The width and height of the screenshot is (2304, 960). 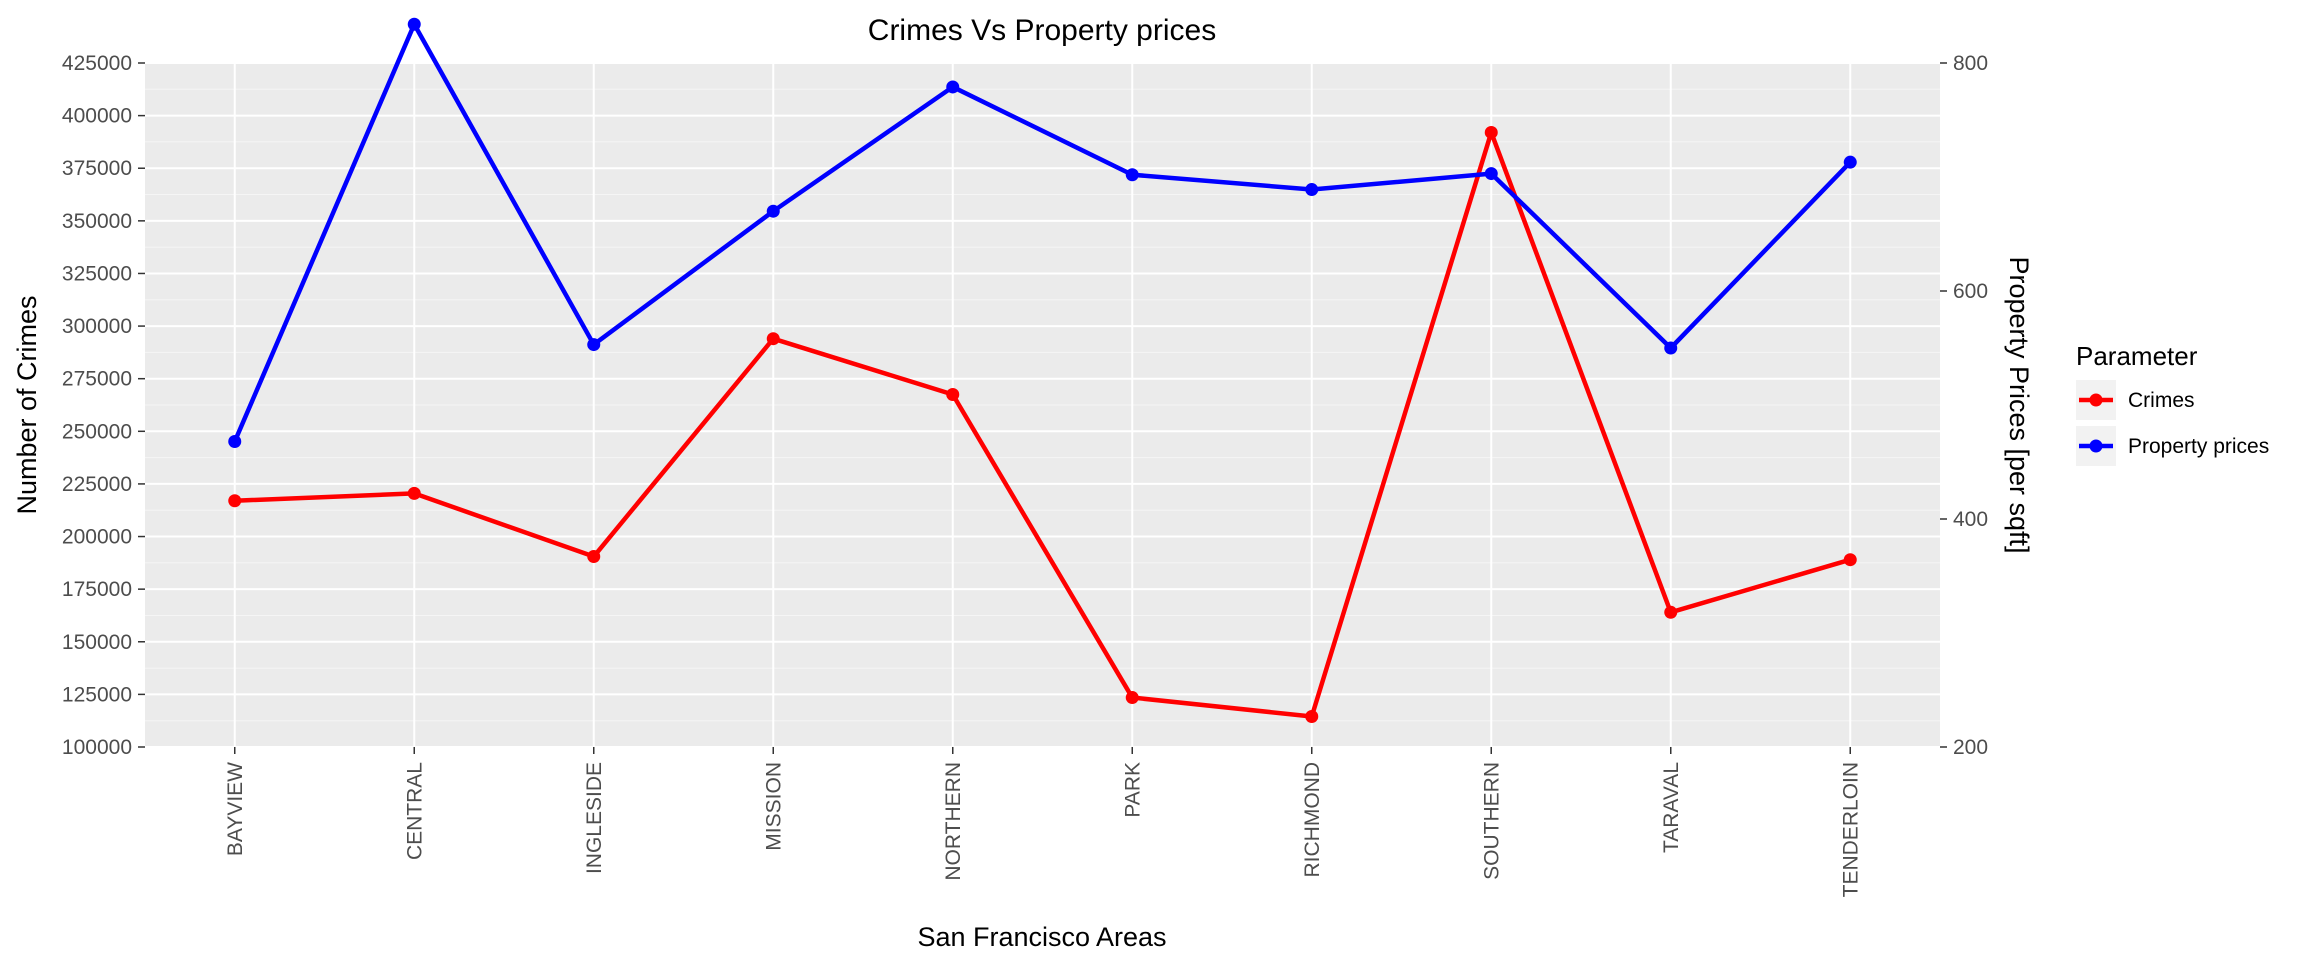 I want to click on y-tick-label: 400000, so click(x=97, y=116).